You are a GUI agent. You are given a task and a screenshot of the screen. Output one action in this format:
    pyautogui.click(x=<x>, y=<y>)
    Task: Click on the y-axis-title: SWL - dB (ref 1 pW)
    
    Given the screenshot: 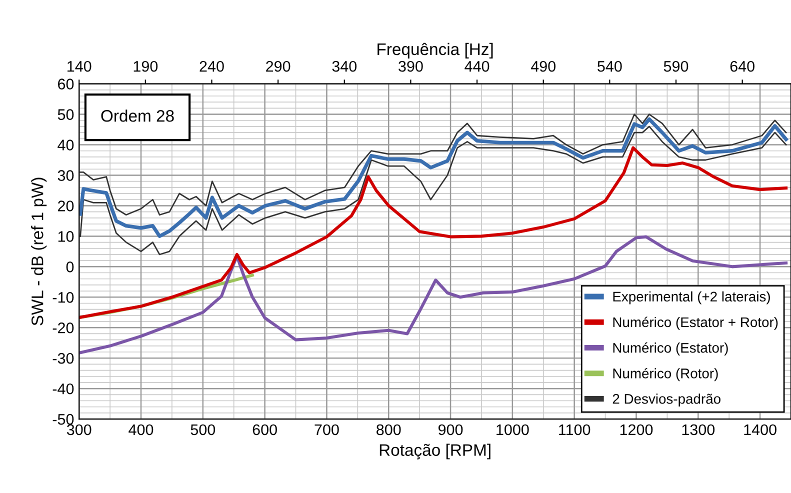 What is the action you would take?
    pyautogui.click(x=39, y=252)
    